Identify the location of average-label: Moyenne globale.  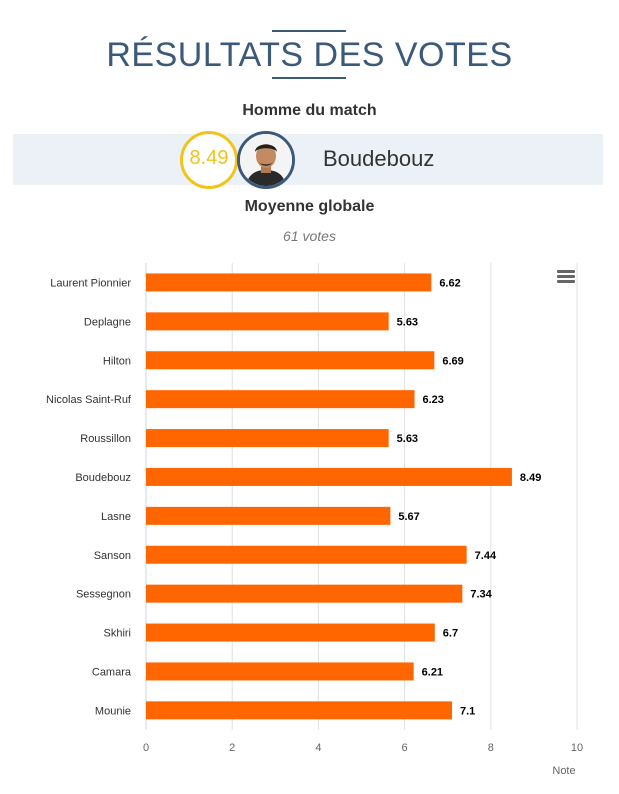
(309, 206).